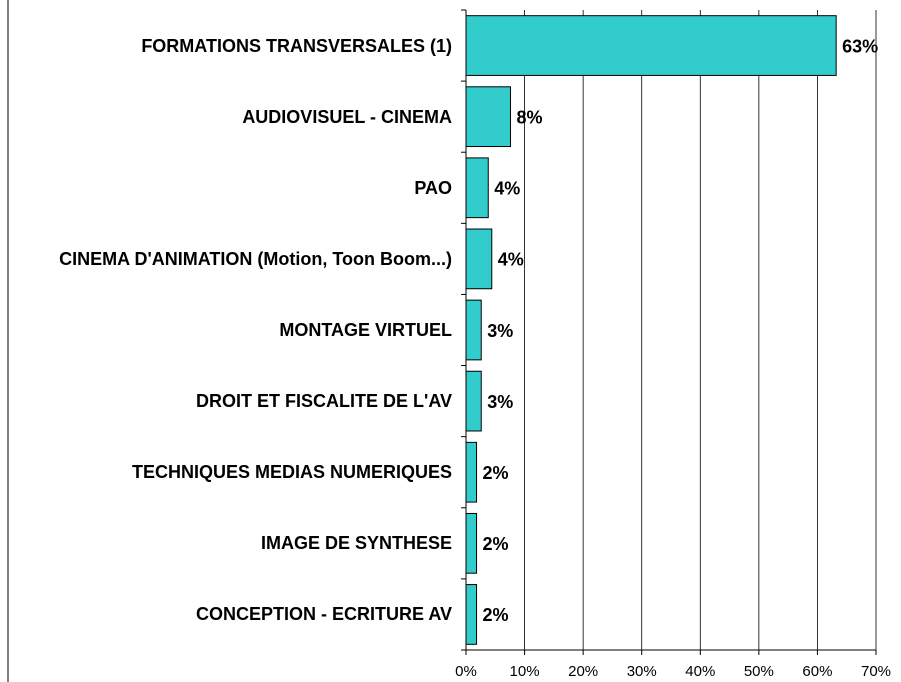  I want to click on y-tick-label-box: MONTAGE VIRTUEL, so click(226, 329).